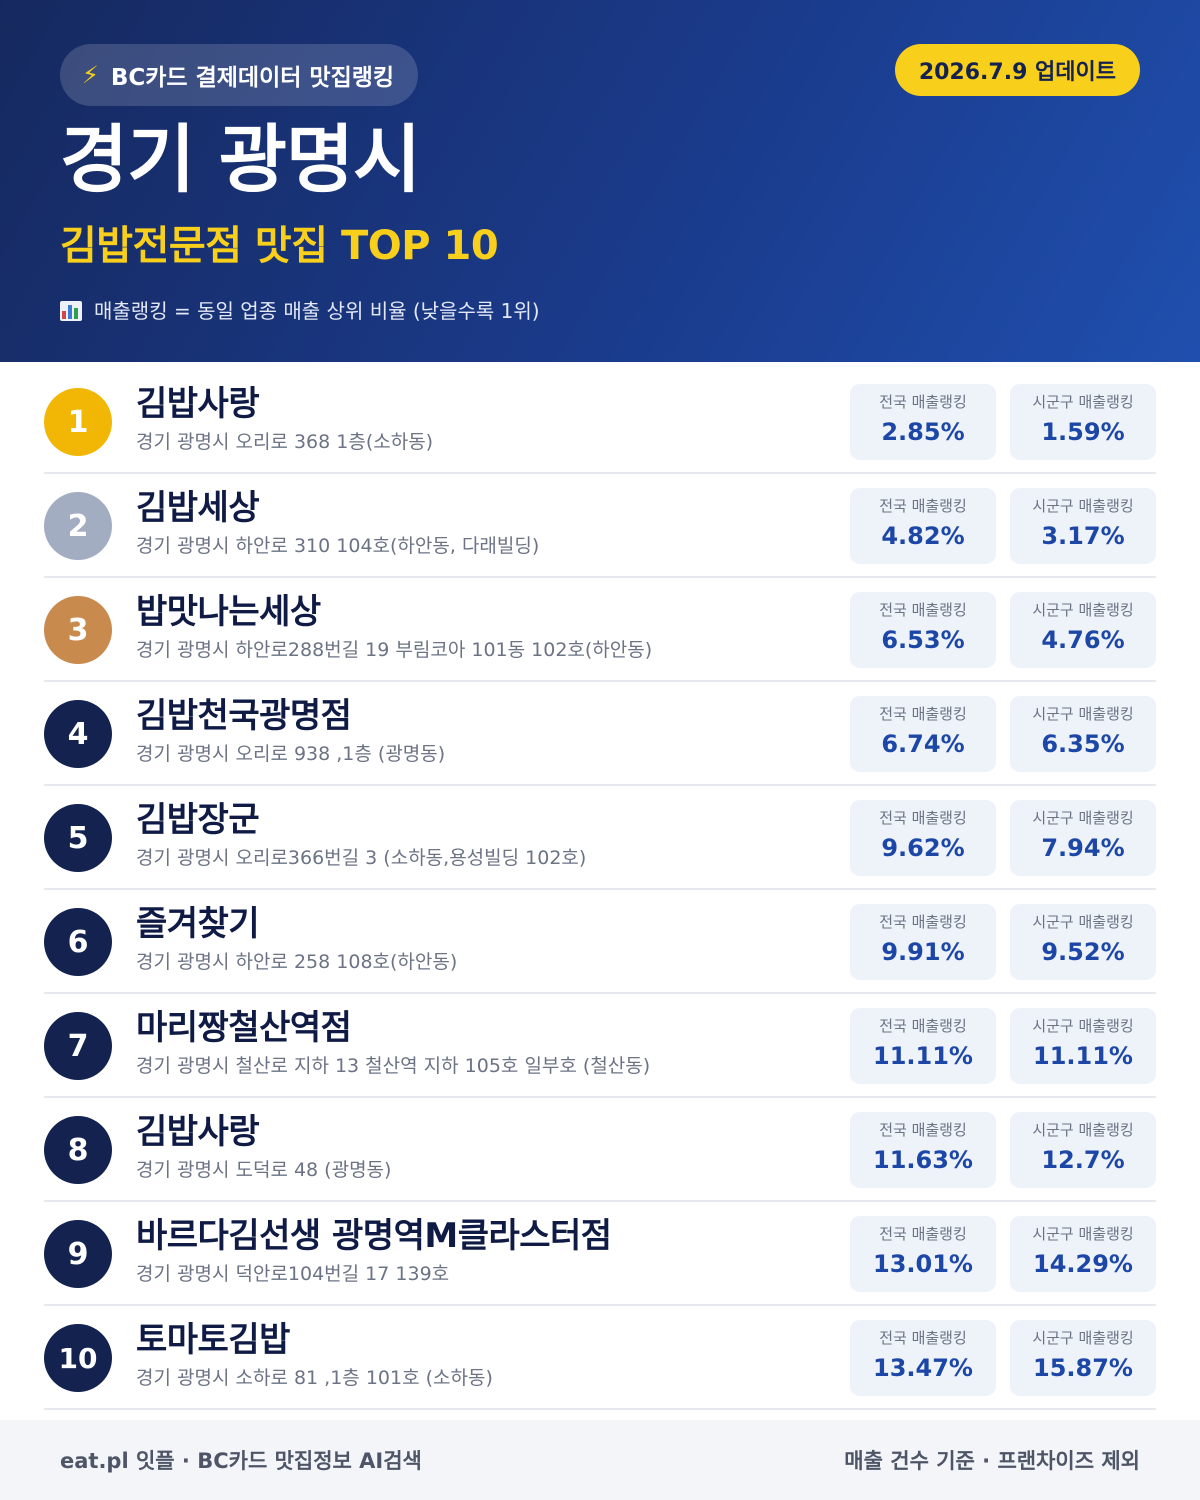 This screenshot has height=1500, width=1200. I want to click on restaurant-address: 경기 광명시 오리로 368 1층(소하동), so click(285, 442).